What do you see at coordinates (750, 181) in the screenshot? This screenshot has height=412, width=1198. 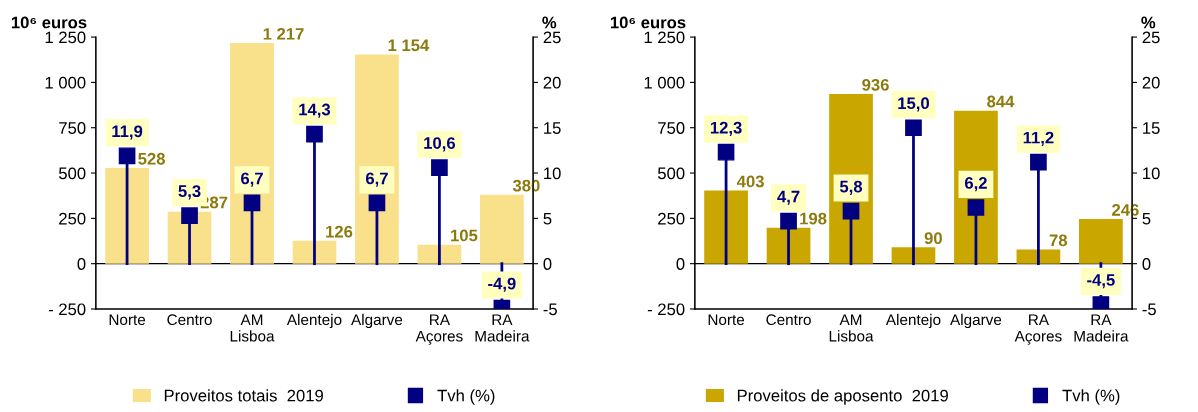 I see `data-label: 403` at bounding box center [750, 181].